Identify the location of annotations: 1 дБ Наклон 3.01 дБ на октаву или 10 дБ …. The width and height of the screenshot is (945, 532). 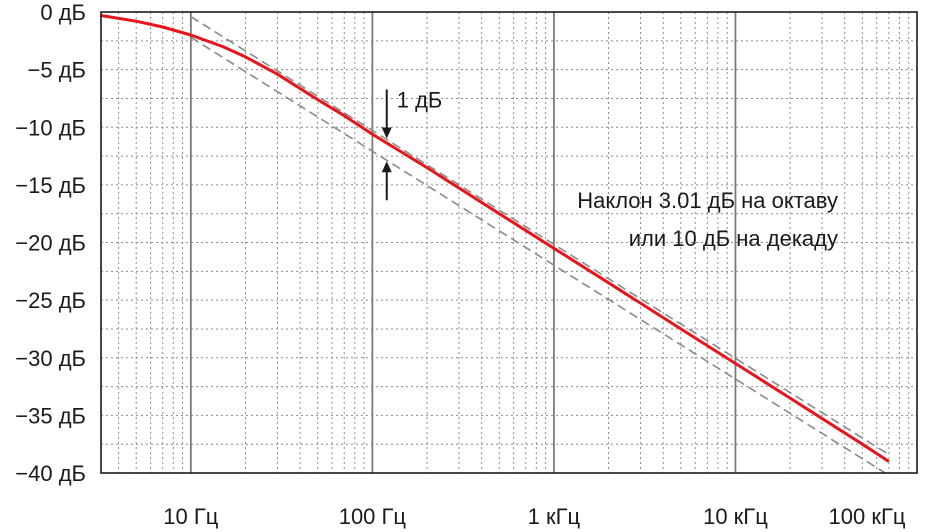
(609, 169).